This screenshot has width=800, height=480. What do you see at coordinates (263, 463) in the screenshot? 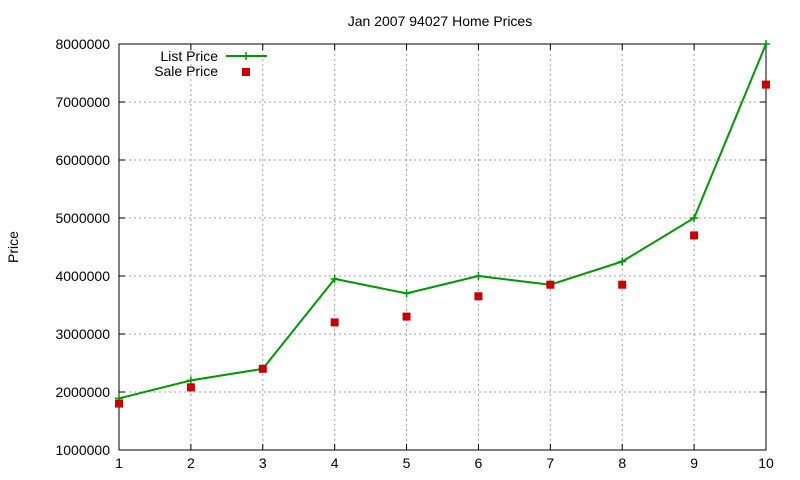
I see `x-tick-label: 3` at bounding box center [263, 463].